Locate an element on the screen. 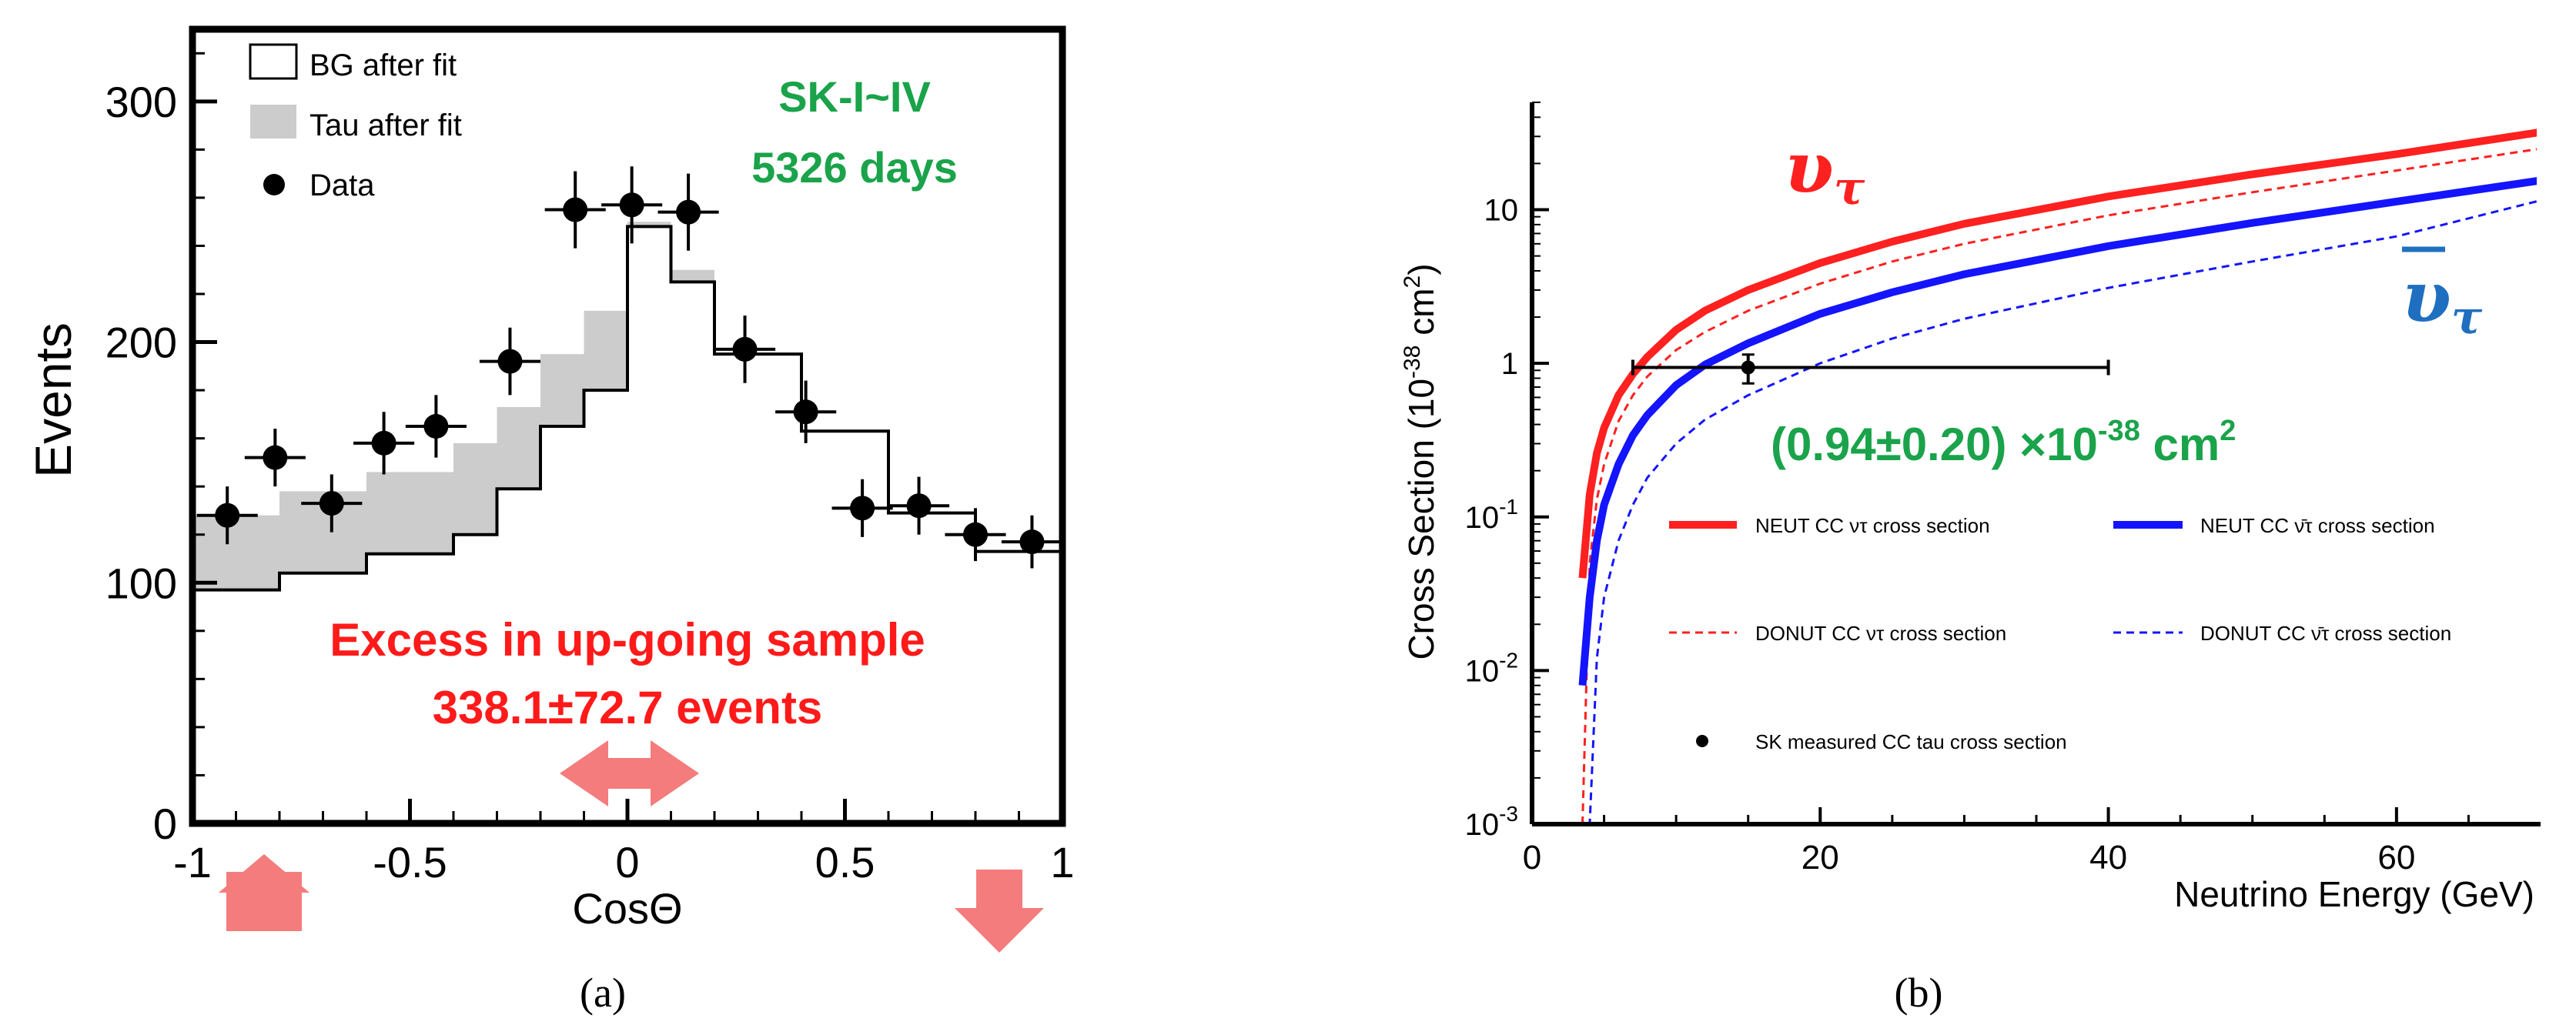 This screenshot has width=2576, height=1035. nubar-tau-symbol: υ is located at coordinates (2427, 297).